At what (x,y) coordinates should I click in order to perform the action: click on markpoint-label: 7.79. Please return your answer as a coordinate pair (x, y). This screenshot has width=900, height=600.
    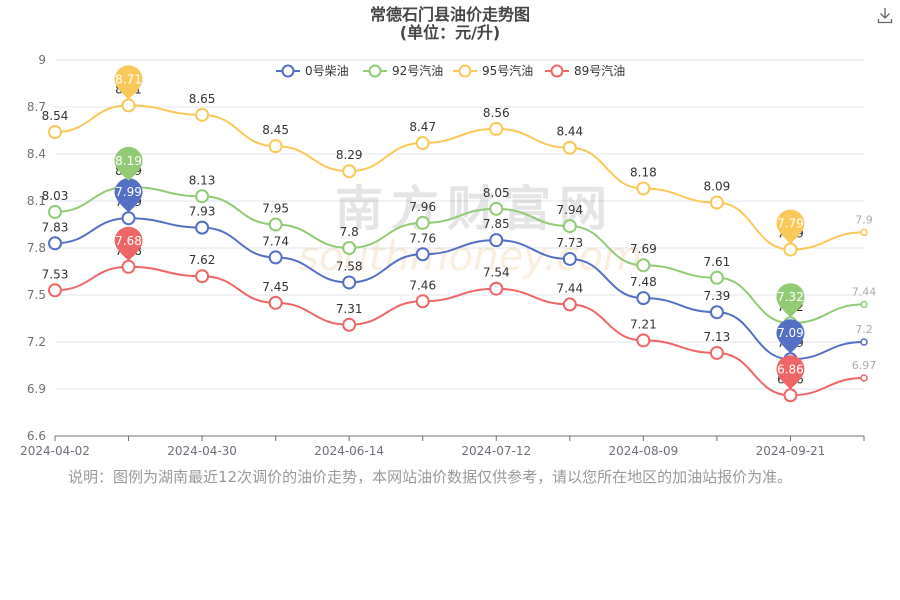
    Looking at the image, I should click on (790, 224).